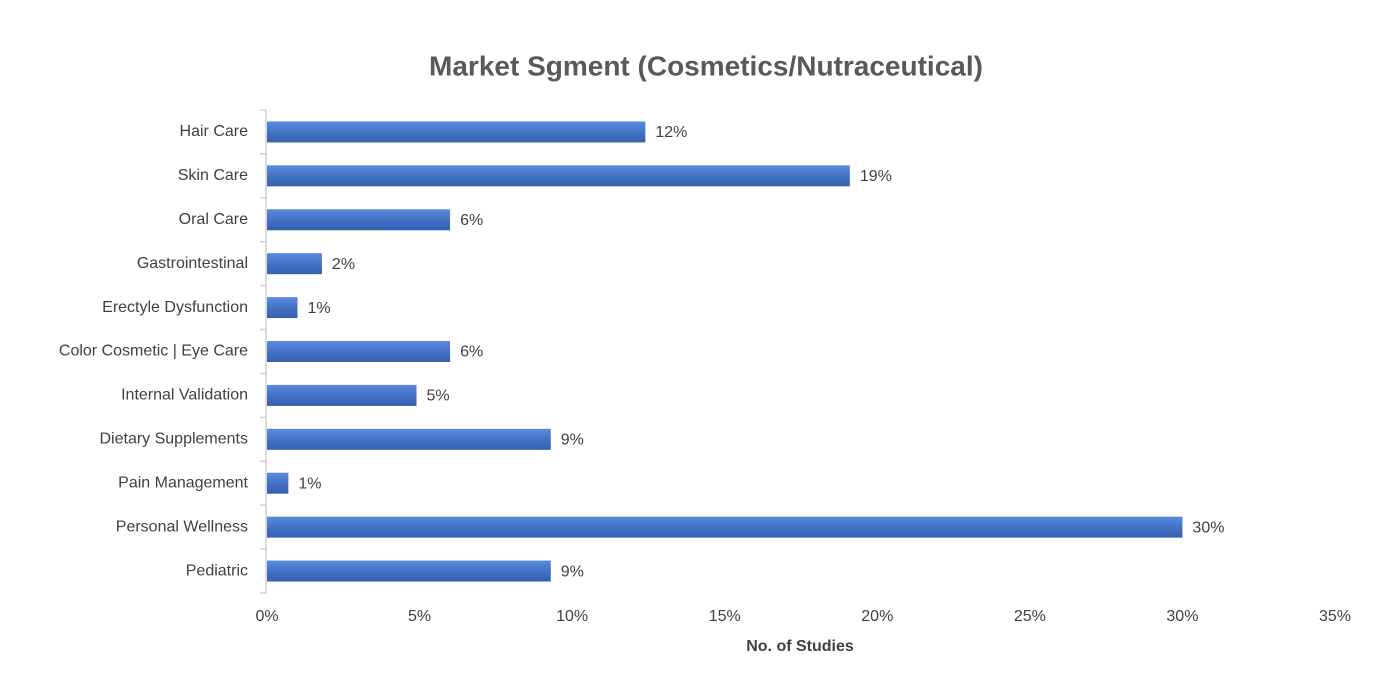  I want to click on data-label: 19%, so click(876, 176).